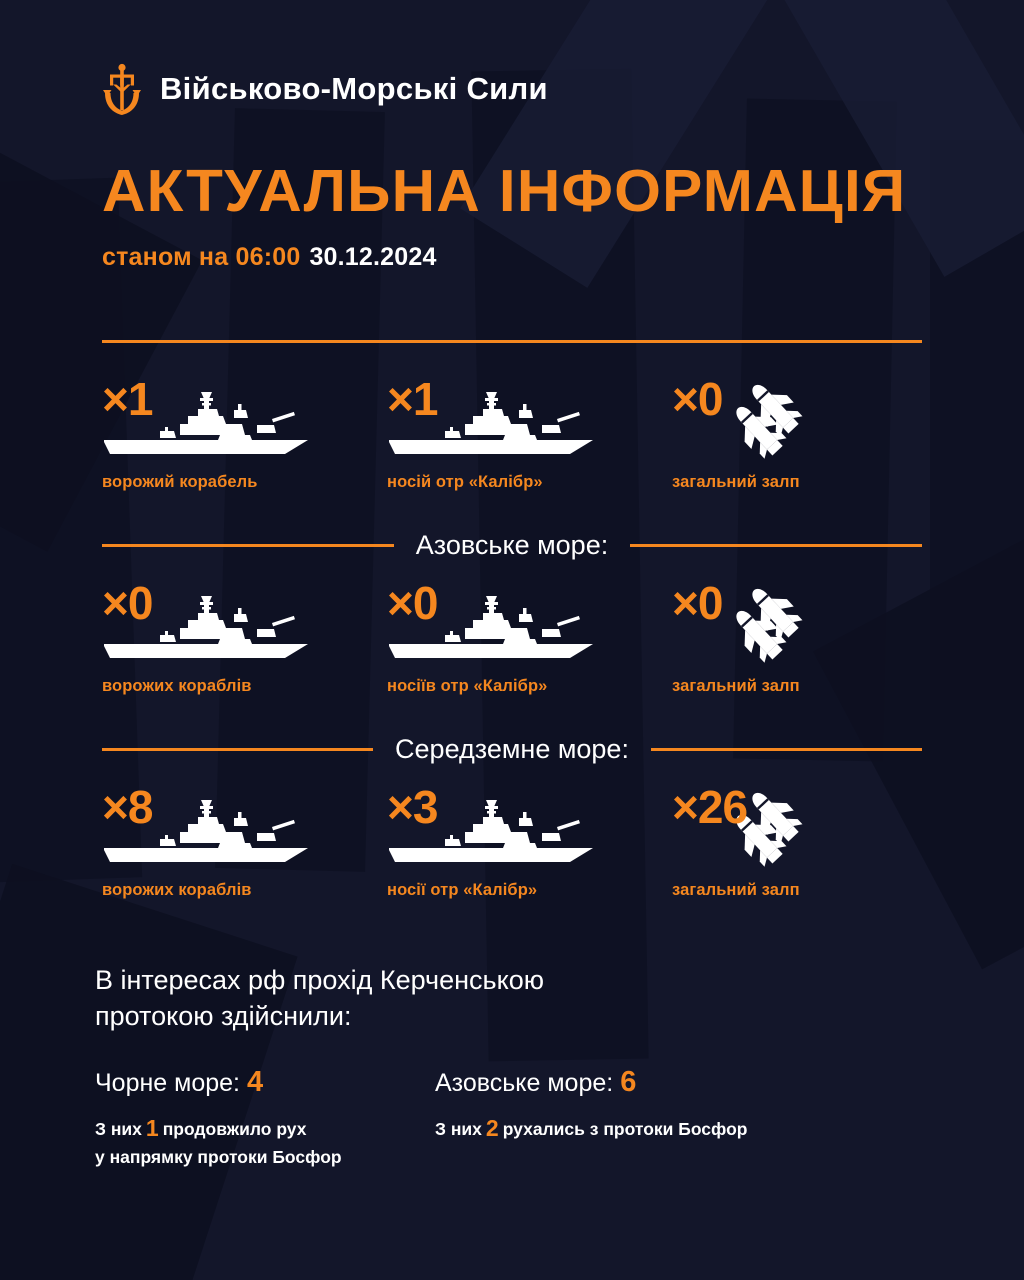 The image size is (1024, 1280). I want to click on stat-row: ×8, so click(512, 840).